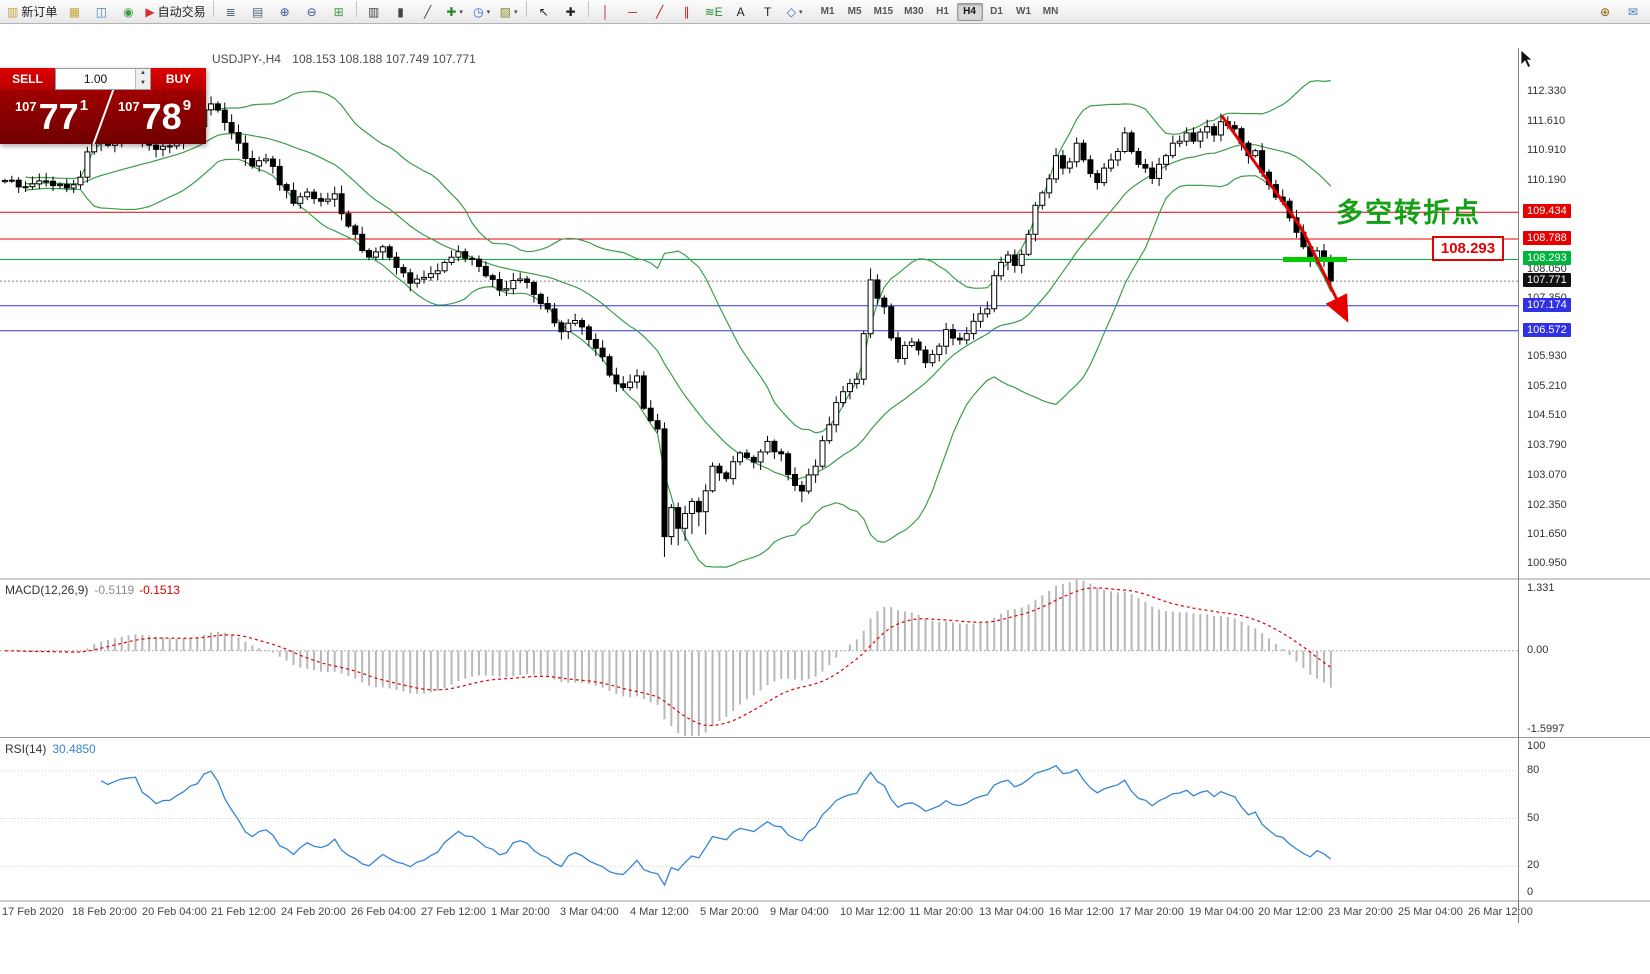 The image size is (1650, 974). I want to click on time-label: 11 Mar 20:00, so click(941, 912).